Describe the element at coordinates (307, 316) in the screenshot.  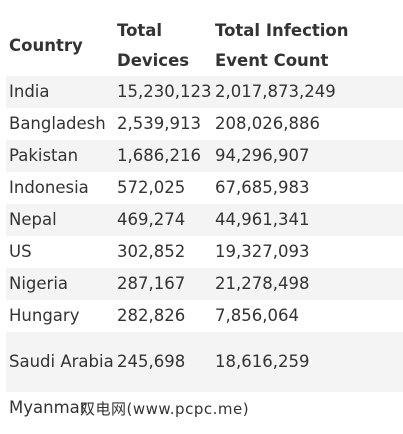
I see `infection-count-cell: 7,856,064` at that location.